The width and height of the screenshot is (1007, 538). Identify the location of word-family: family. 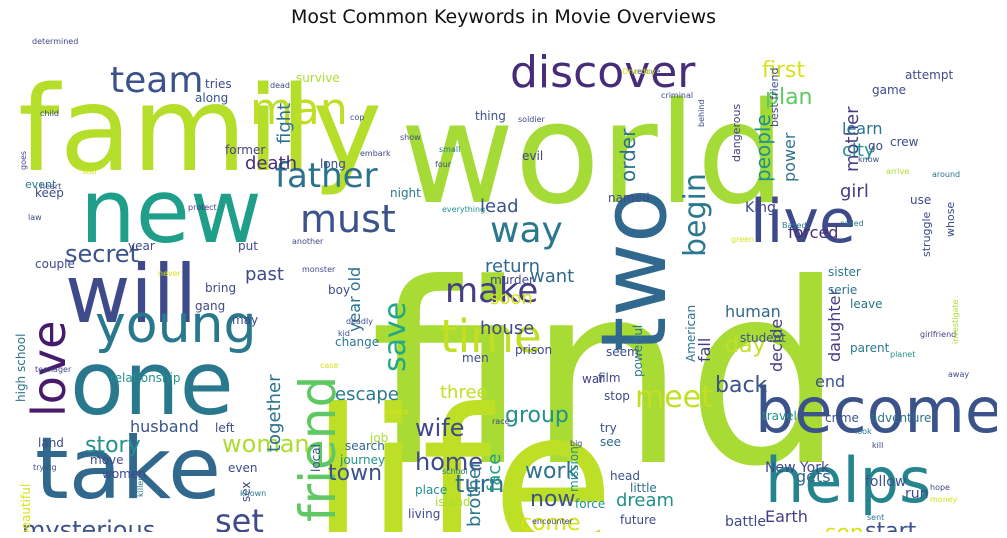
(200, 129).